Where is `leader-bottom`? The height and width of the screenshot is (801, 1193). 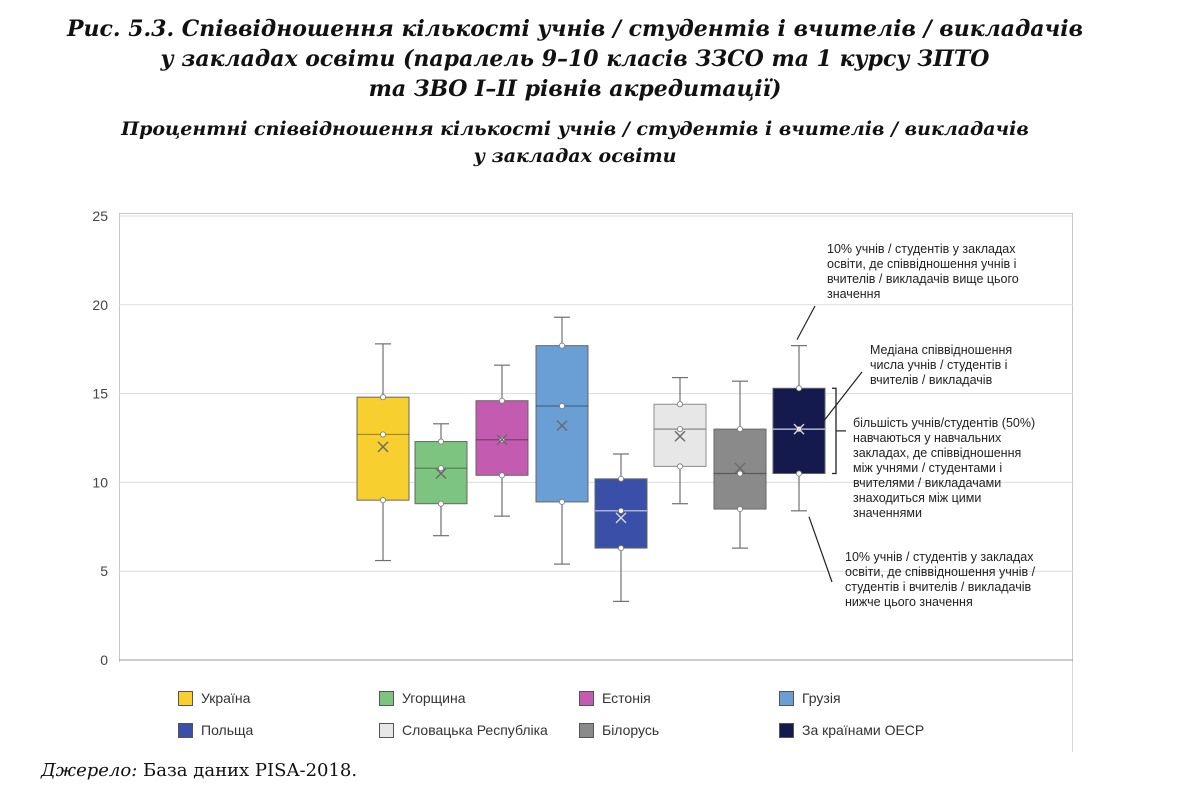 leader-bottom is located at coordinates (820, 549).